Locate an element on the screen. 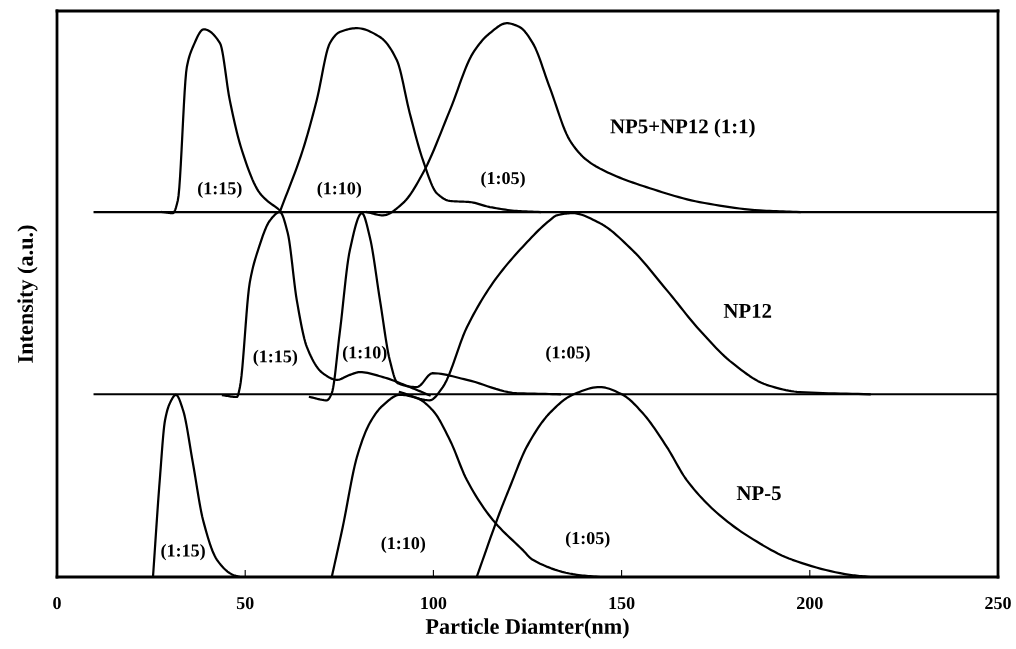  x-tick-label: 50 is located at coordinates (245, 603).